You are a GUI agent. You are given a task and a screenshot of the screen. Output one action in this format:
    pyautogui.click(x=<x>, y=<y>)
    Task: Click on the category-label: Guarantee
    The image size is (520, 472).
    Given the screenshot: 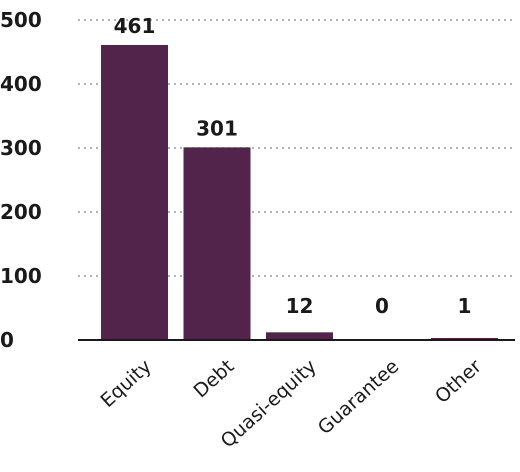 What is the action you would take?
    pyautogui.click(x=359, y=397)
    